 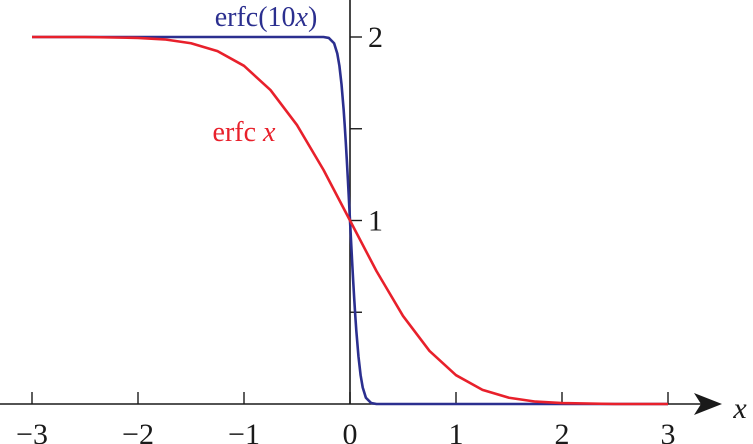 I want to click on y-ticks: 12, so click(x=366, y=167).